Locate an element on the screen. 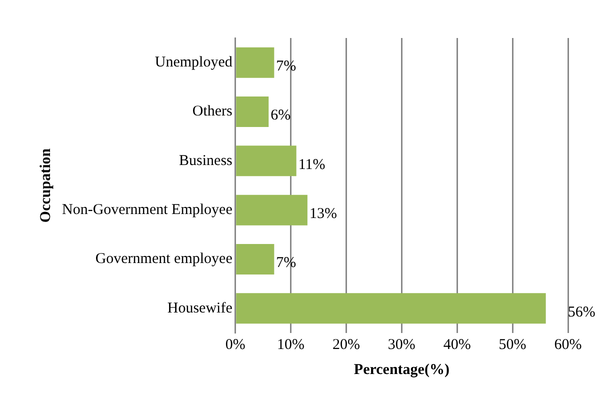  y-tick-label: Others is located at coordinates (212, 112).